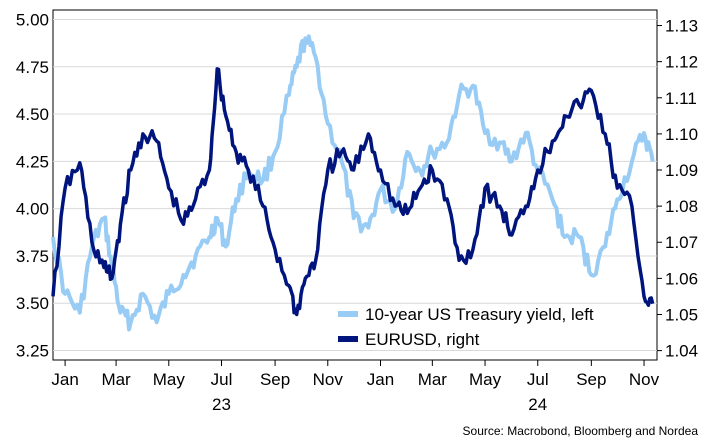 The width and height of the screenshot is (710, 448). Describe the element at coordinates (221, 404) in the screenshot. I see `x-year-label: 23` at that location.